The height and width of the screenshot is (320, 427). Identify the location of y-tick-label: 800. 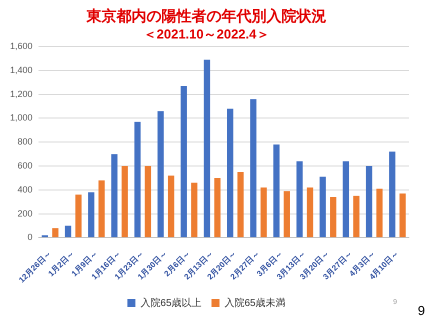
(25, 141).